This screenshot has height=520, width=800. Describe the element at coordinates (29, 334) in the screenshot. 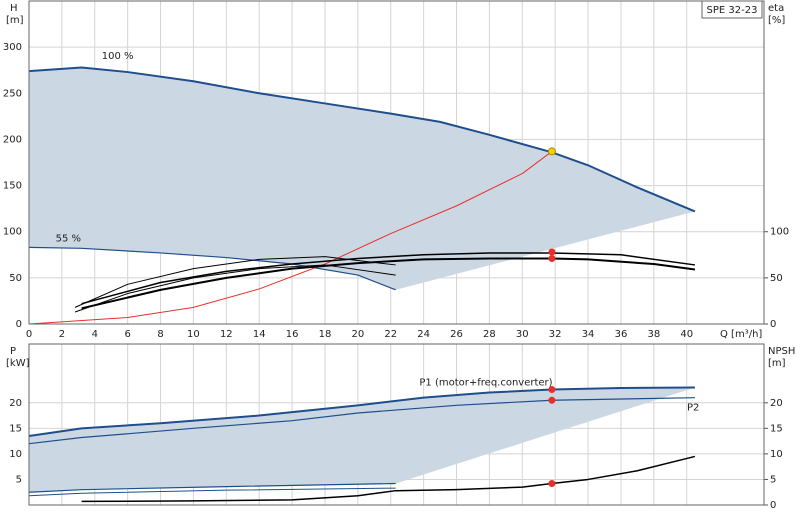

I see `x-tick-label: 0` at that location.